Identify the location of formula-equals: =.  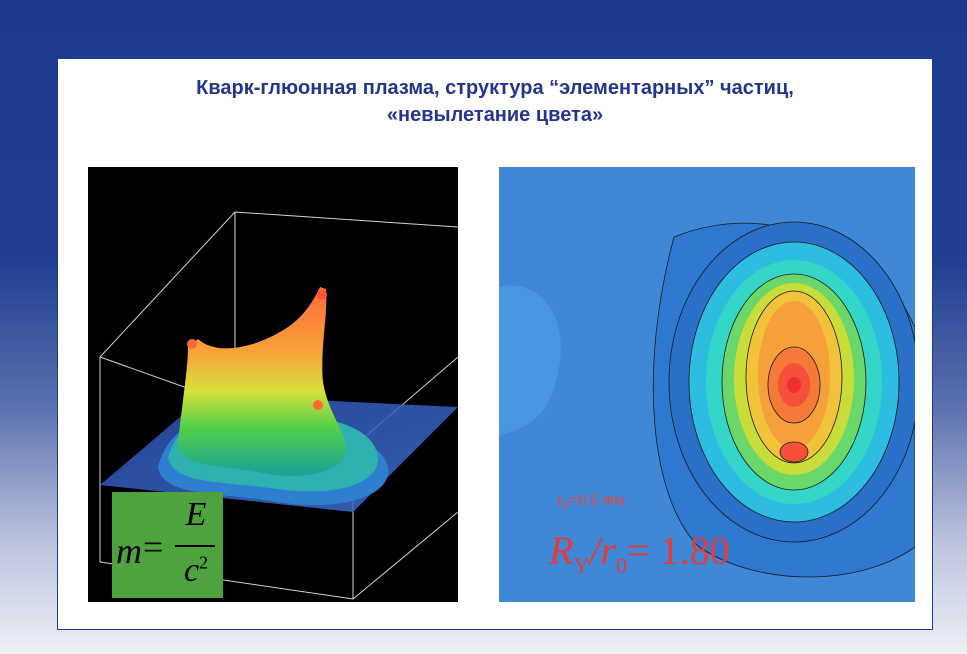
(153, 547).